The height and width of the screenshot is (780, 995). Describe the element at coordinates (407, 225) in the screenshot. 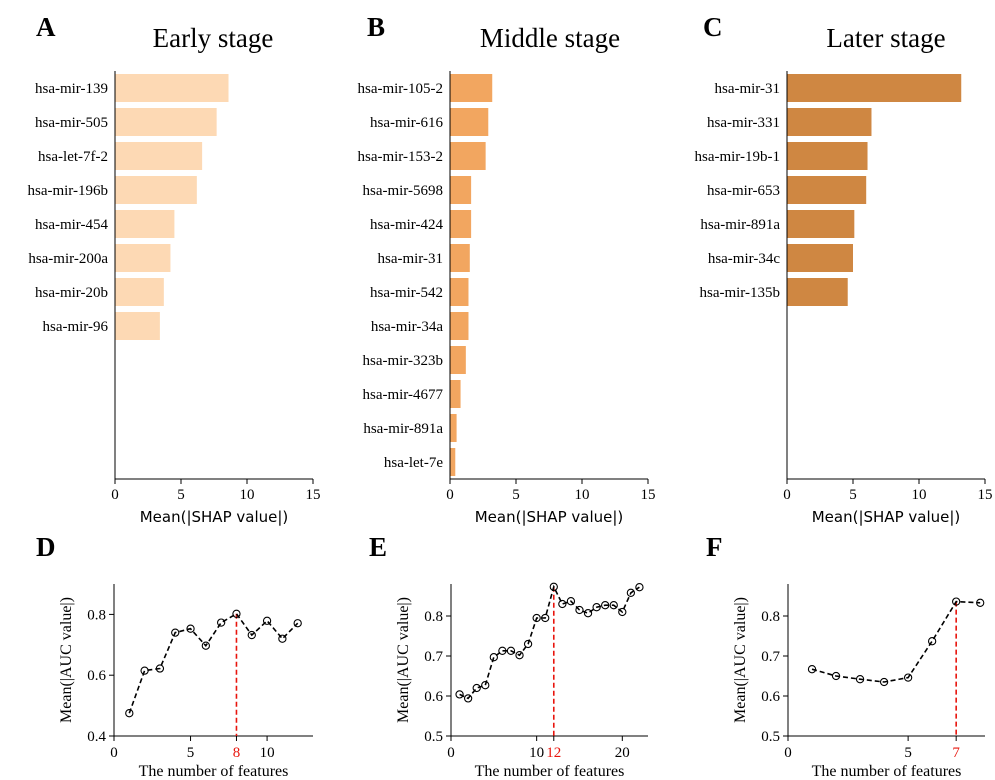

I see `category-label-hsa-mir-424: hsa-mir-424` at that location.